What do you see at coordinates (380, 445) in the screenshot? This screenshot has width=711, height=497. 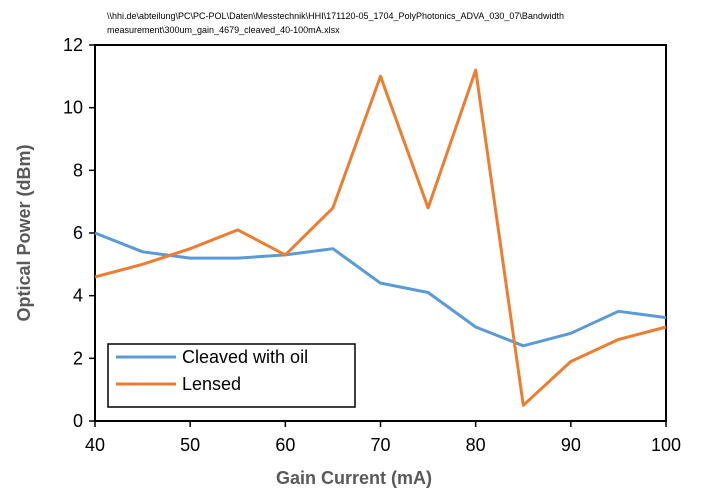 I see `x-tick-label: 70` at bounding box center [380, 445].